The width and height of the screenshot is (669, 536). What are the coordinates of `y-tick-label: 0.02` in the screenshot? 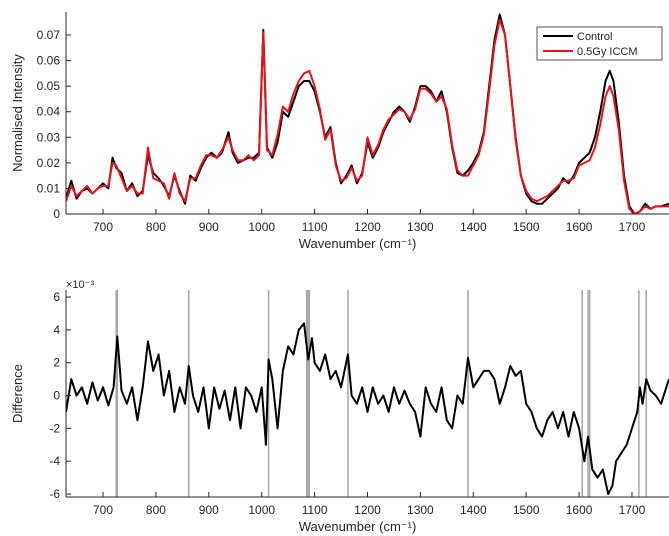 It's located at (49, 163).